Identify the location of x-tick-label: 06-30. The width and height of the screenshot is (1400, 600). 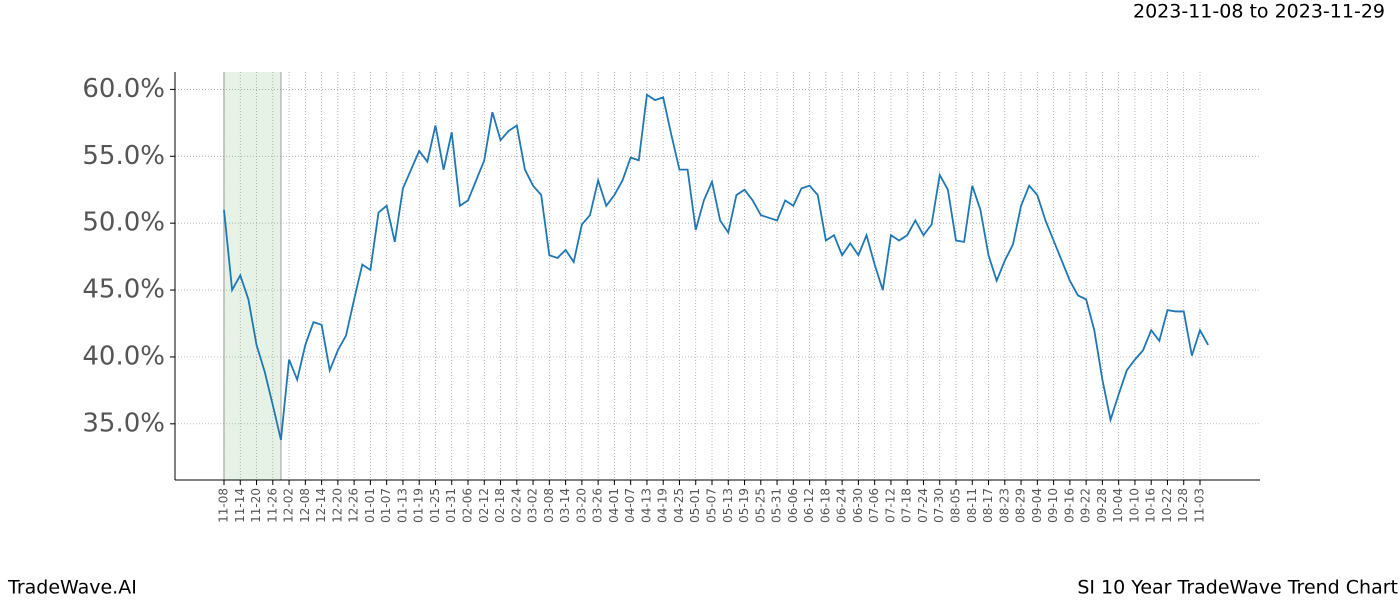
(858, 505).